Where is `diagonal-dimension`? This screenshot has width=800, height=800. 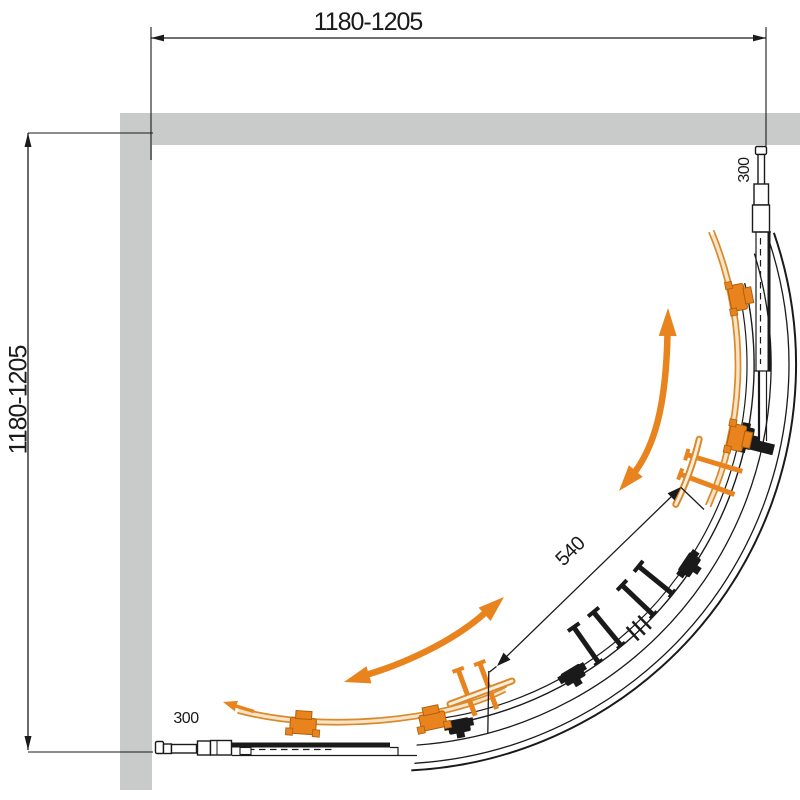 diagonal-dimension is located at coordinates (596, 610).